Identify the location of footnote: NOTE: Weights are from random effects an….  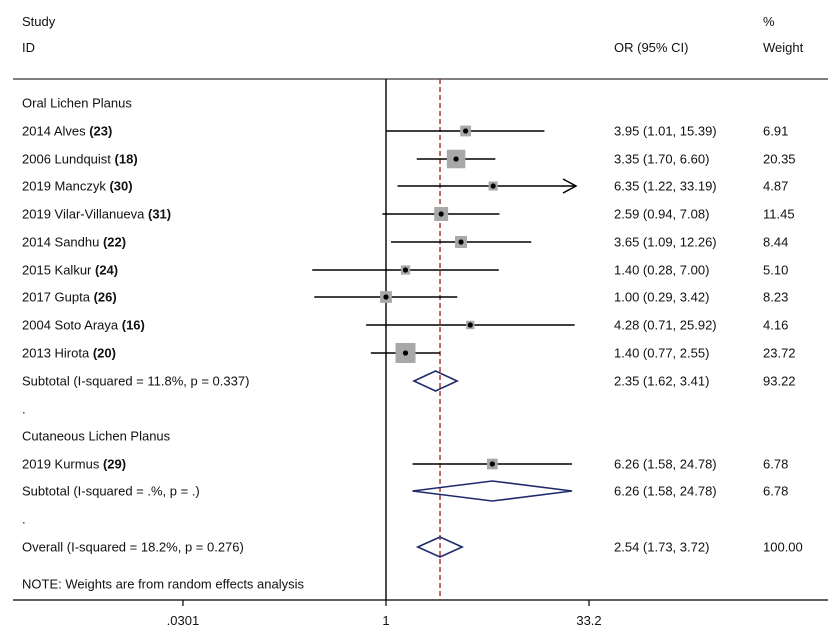
(163, 584).